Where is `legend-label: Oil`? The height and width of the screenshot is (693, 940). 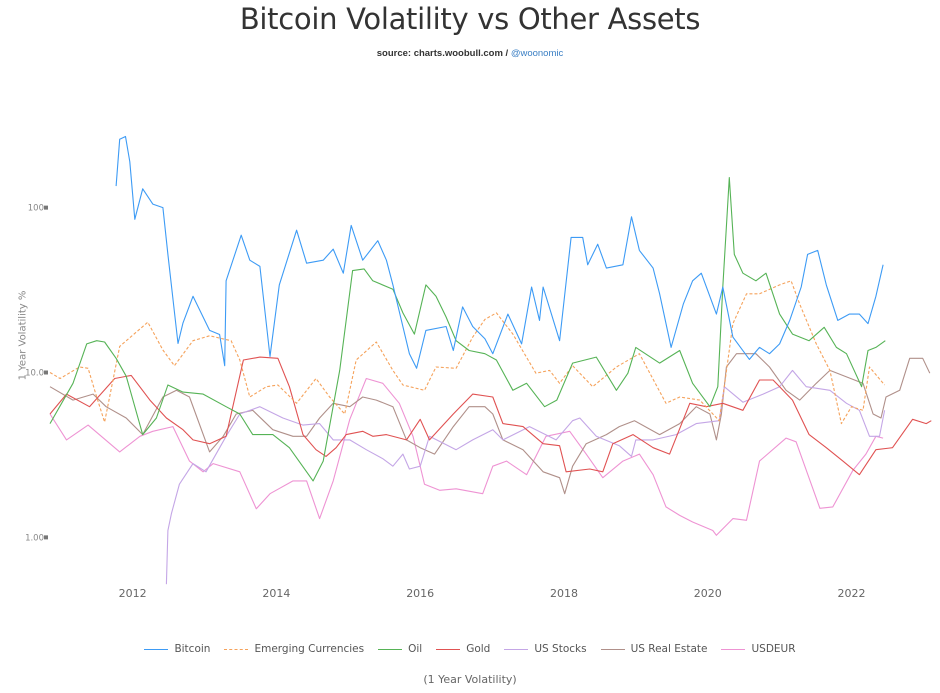
legend-label: Oil is located at coordinates (415, 649).